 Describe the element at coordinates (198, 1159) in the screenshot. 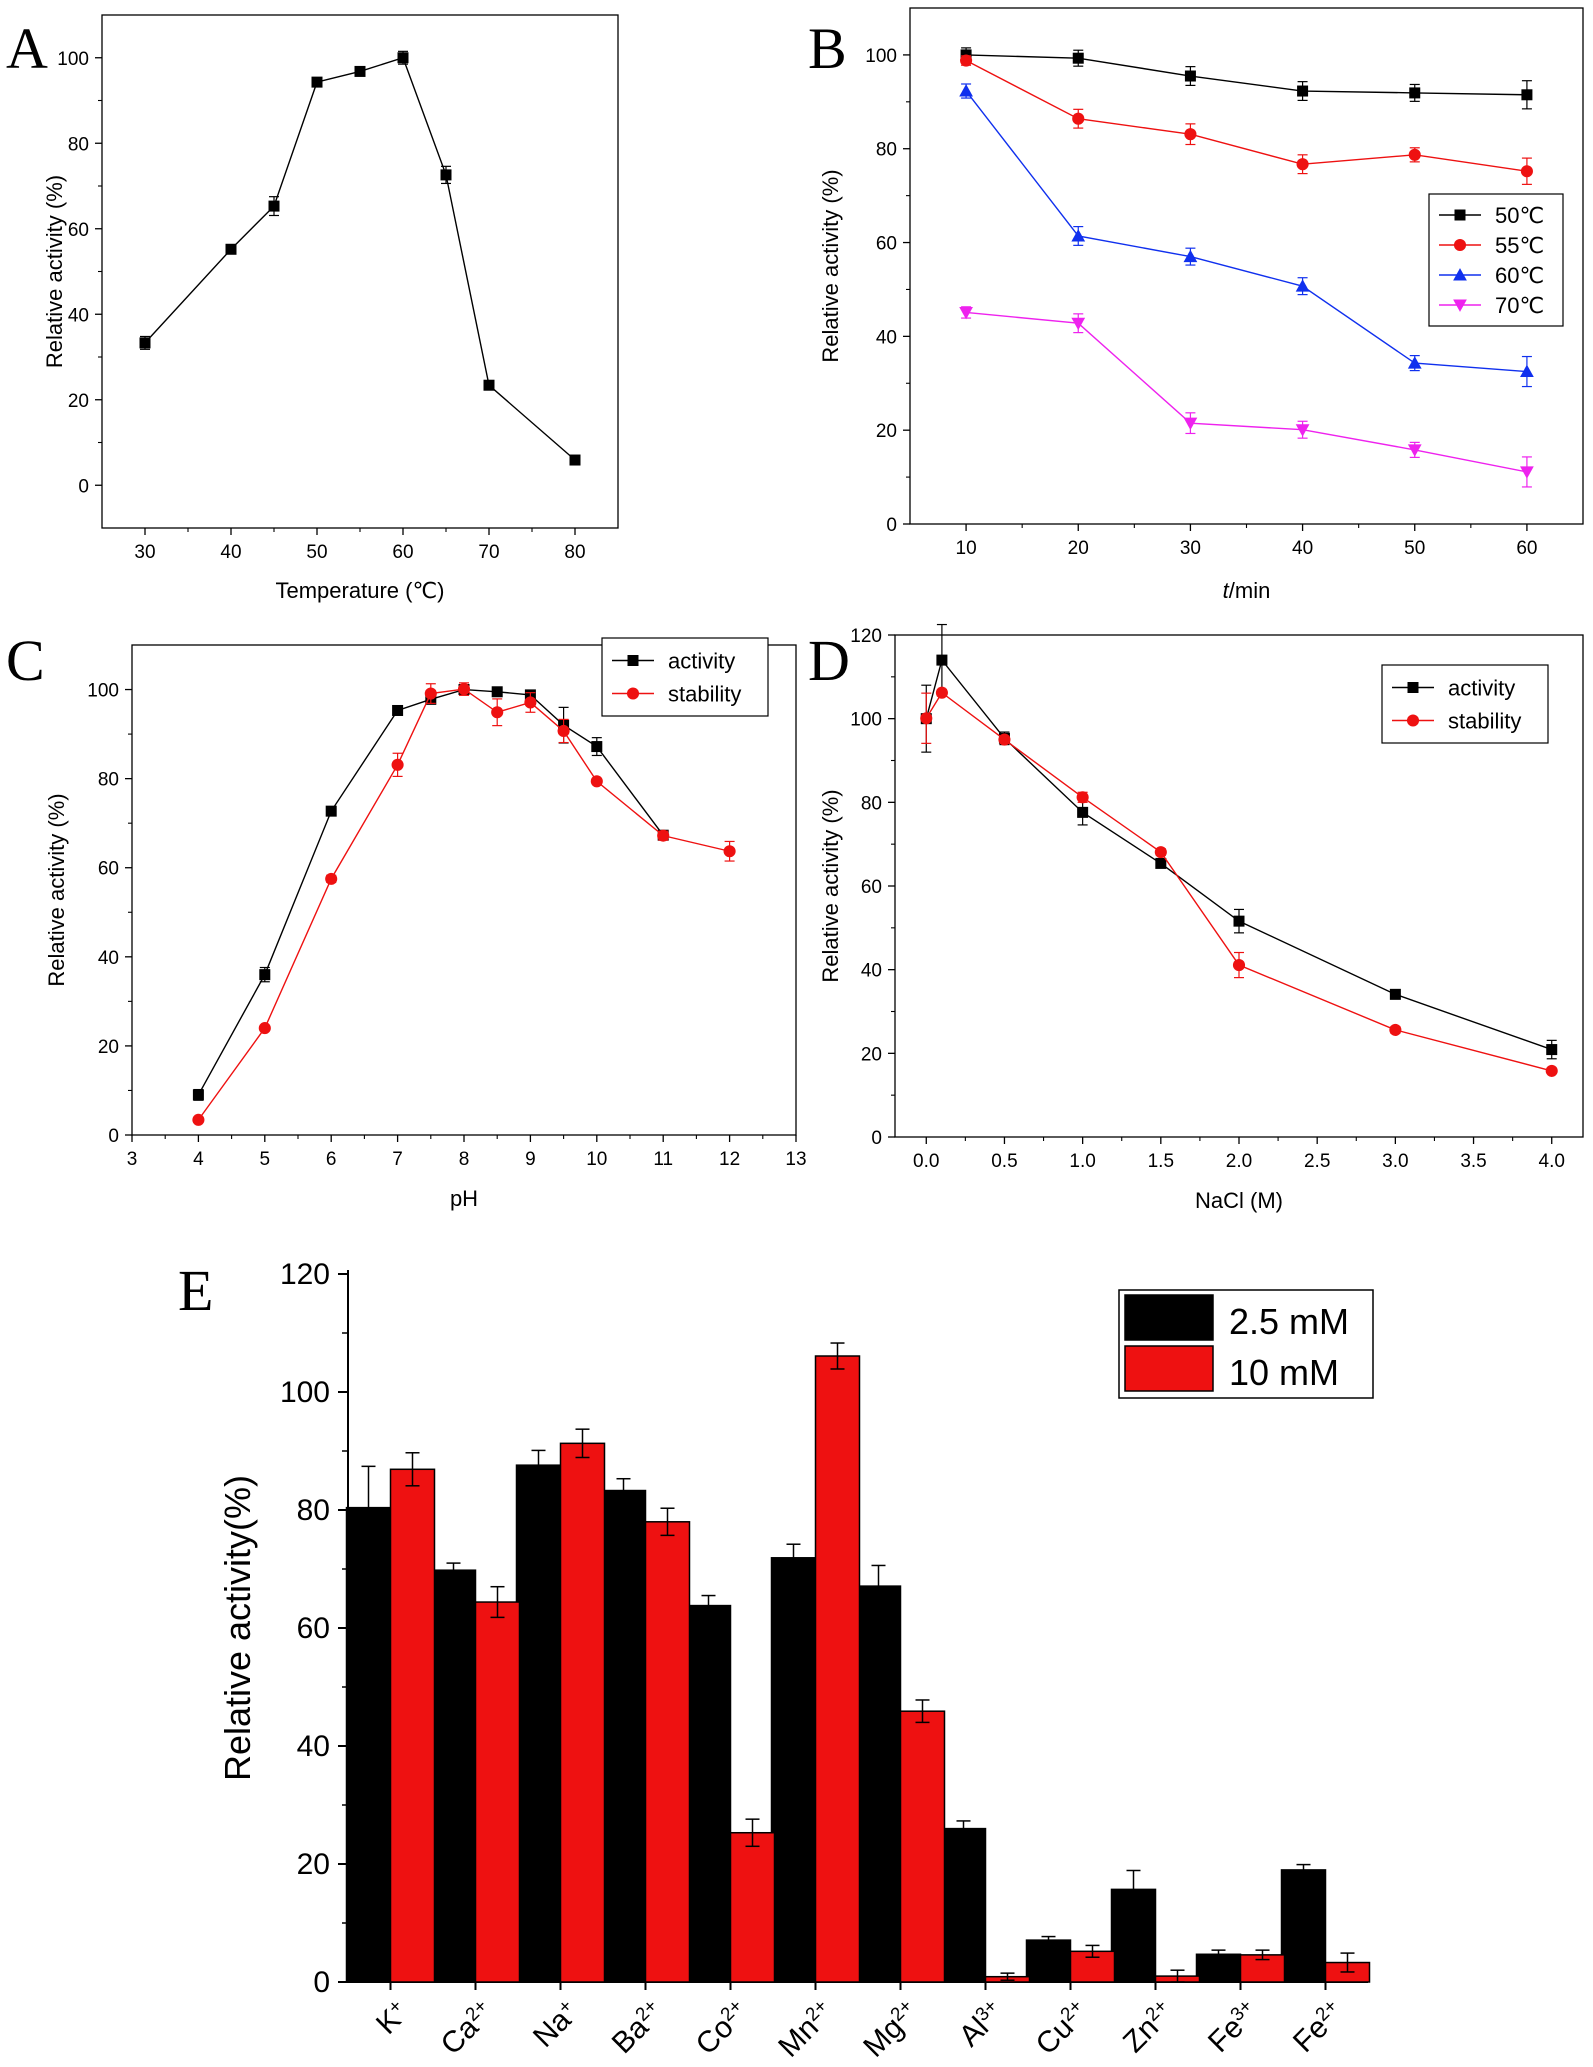

I see `x-tick-label: 4` at that location.